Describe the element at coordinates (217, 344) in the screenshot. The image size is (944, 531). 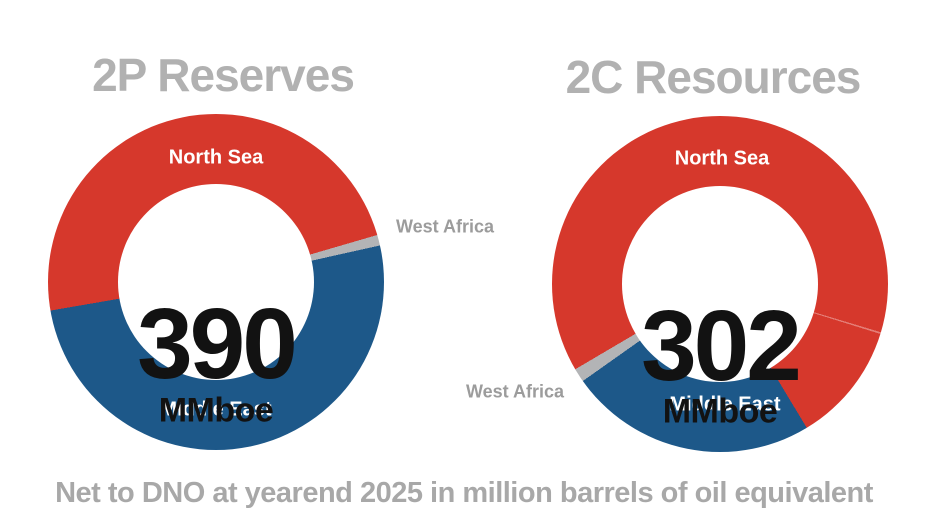
I see `center-value: 390` at that location.